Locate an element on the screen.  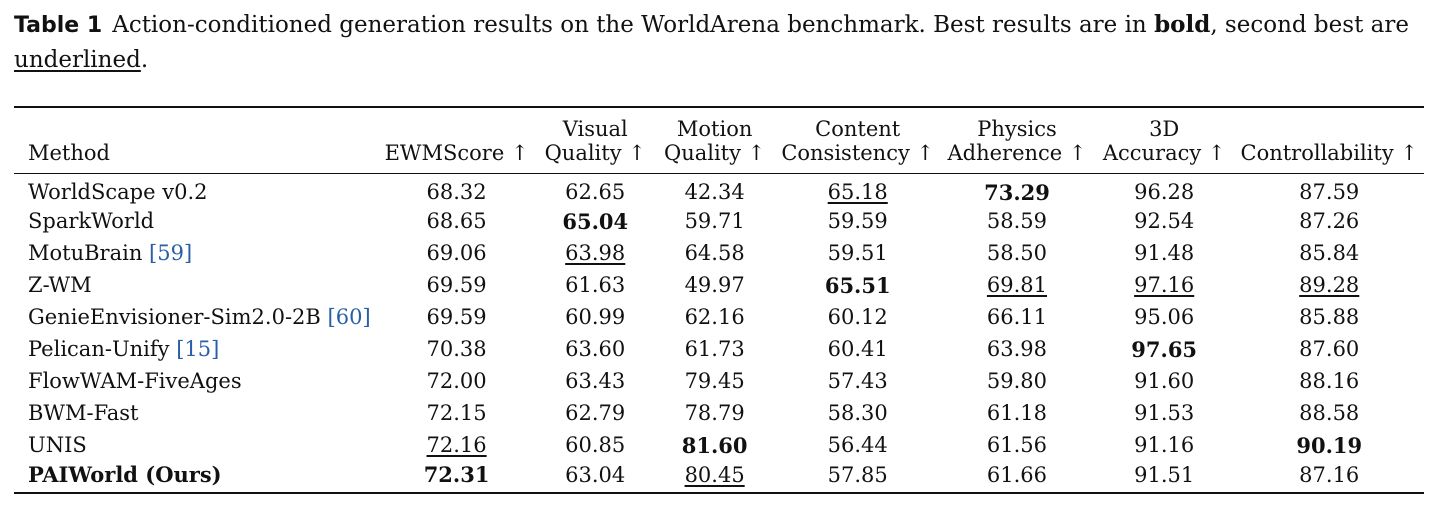
cell-visual: 60.99 is located at coordinates (595, 317).